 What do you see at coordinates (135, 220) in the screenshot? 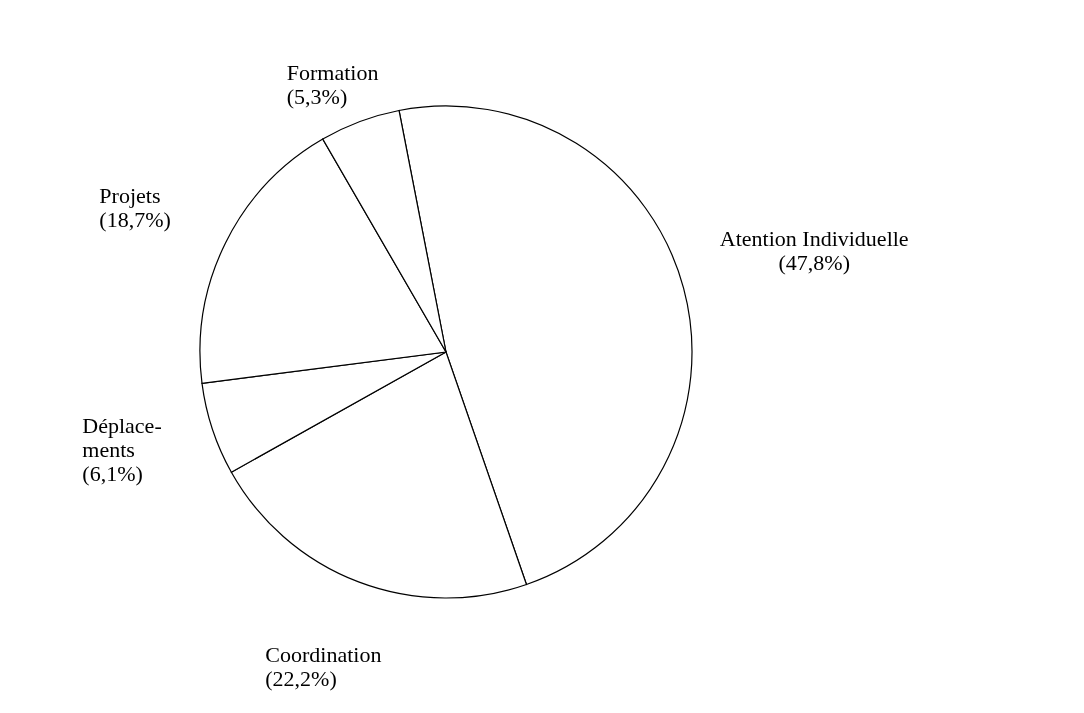
I see `data-label: (18,7%)` at bounding box center [135, 220].